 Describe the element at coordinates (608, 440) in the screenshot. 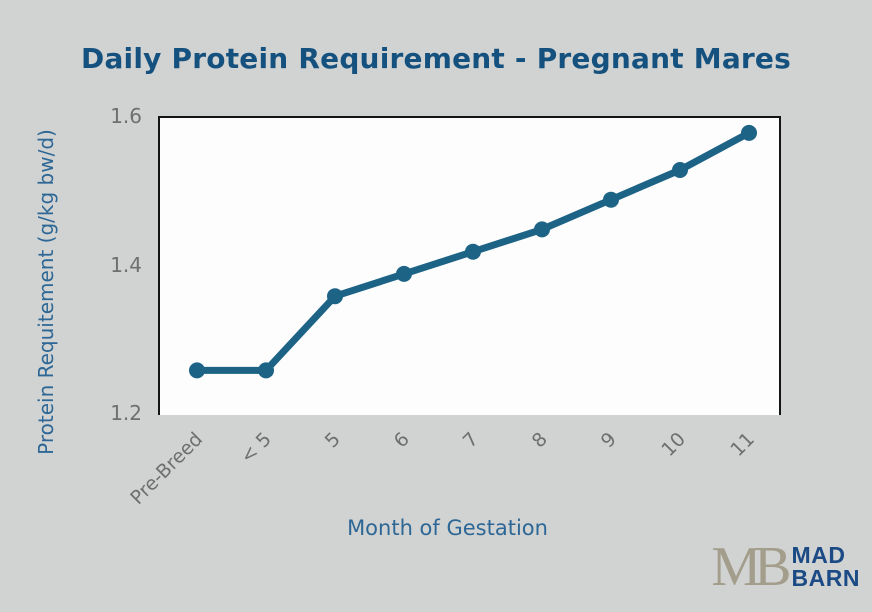

I see `x-tick-label: 9` at that location.